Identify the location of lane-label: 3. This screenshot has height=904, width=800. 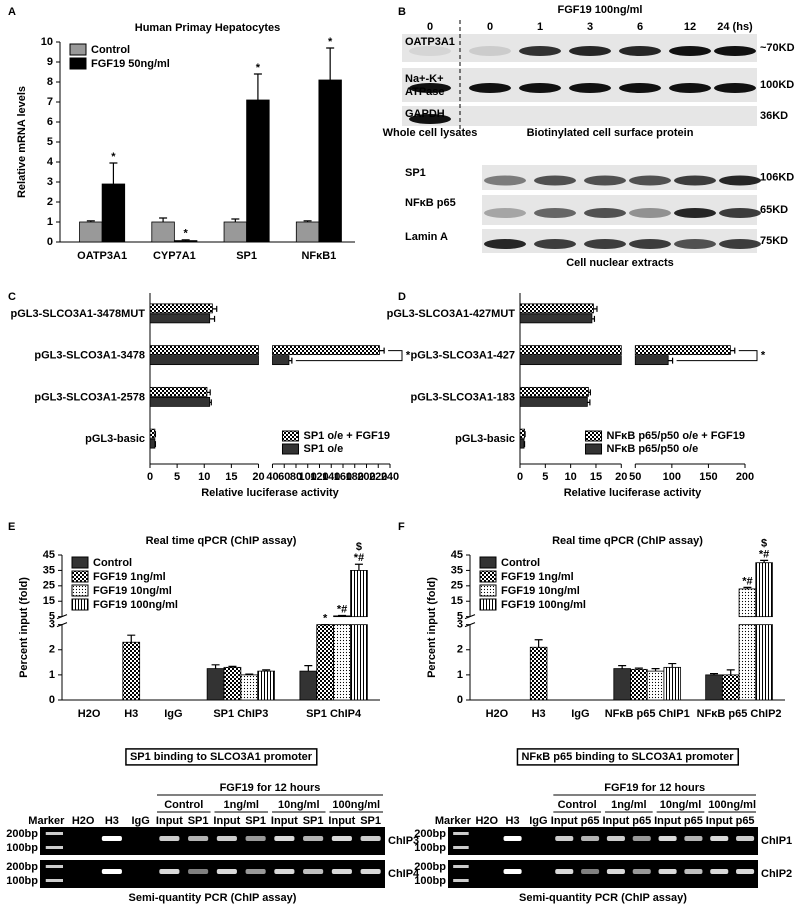
(590, 27).